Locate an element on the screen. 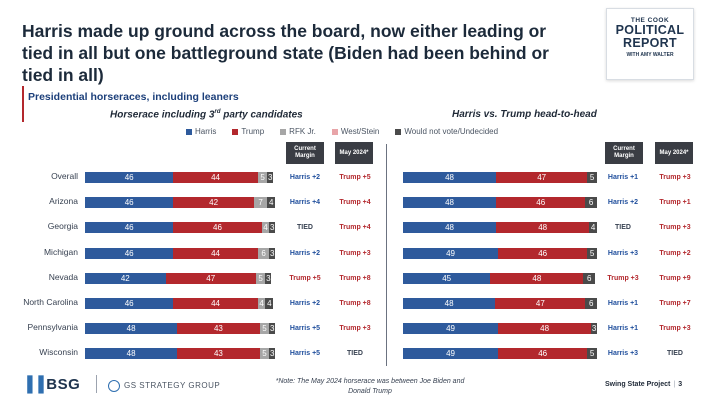  left-seg-georgia-would-not-vote-undecided: 3 is located at coordinates (272, 228).